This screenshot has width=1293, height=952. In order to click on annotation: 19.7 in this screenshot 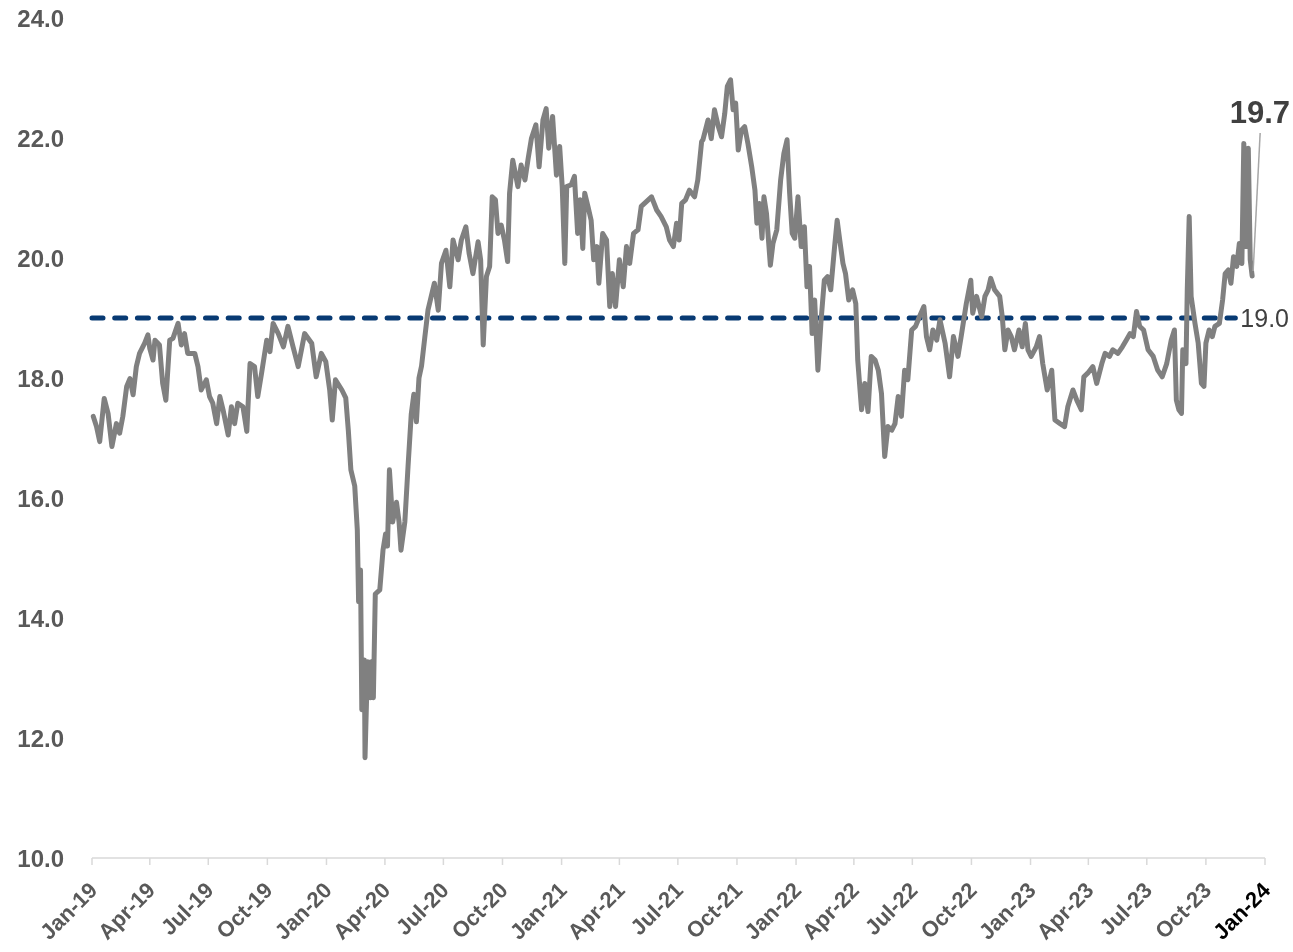, I will do `click(1260, 112)`.